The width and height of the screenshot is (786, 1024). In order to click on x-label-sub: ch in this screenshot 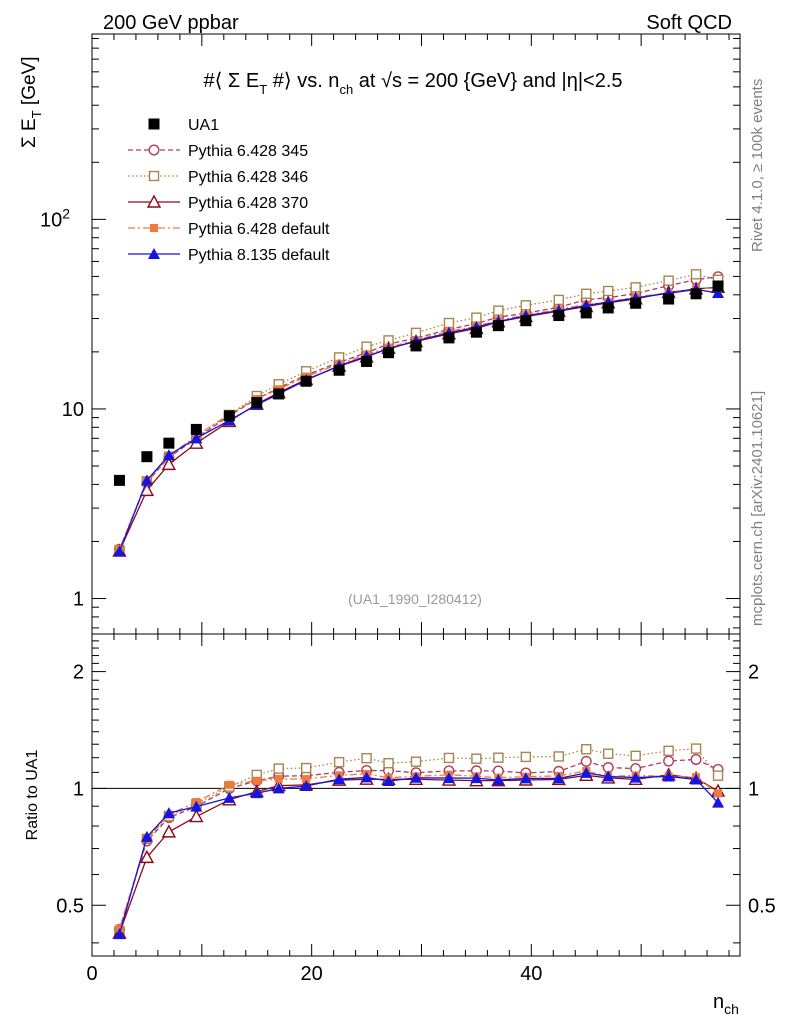, I will do `click(731, 1009)`.